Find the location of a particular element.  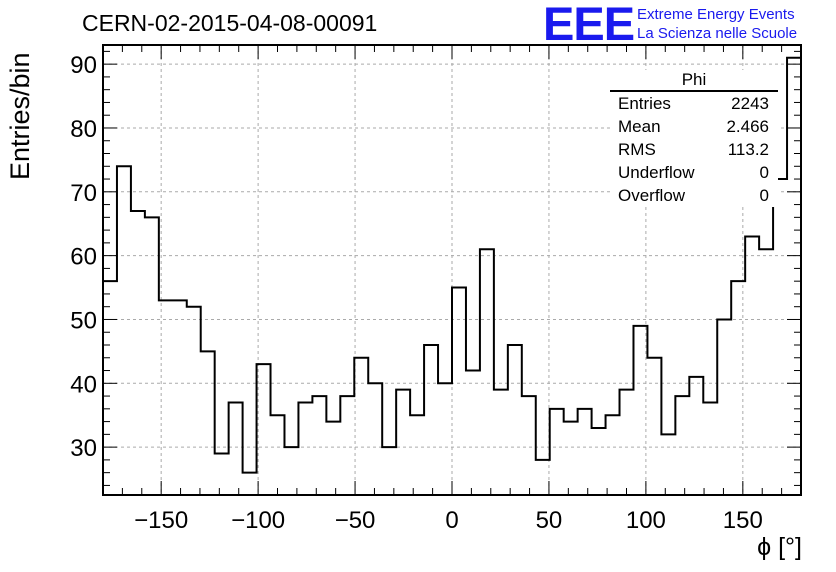

stats-label: RMS is located at coordinates (637, 149).